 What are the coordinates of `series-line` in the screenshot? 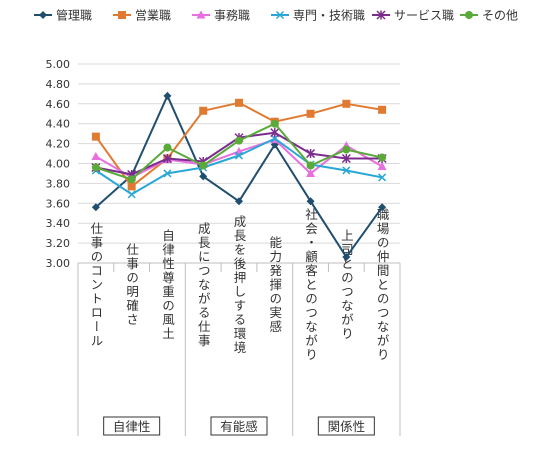 It's located at (239, 166).